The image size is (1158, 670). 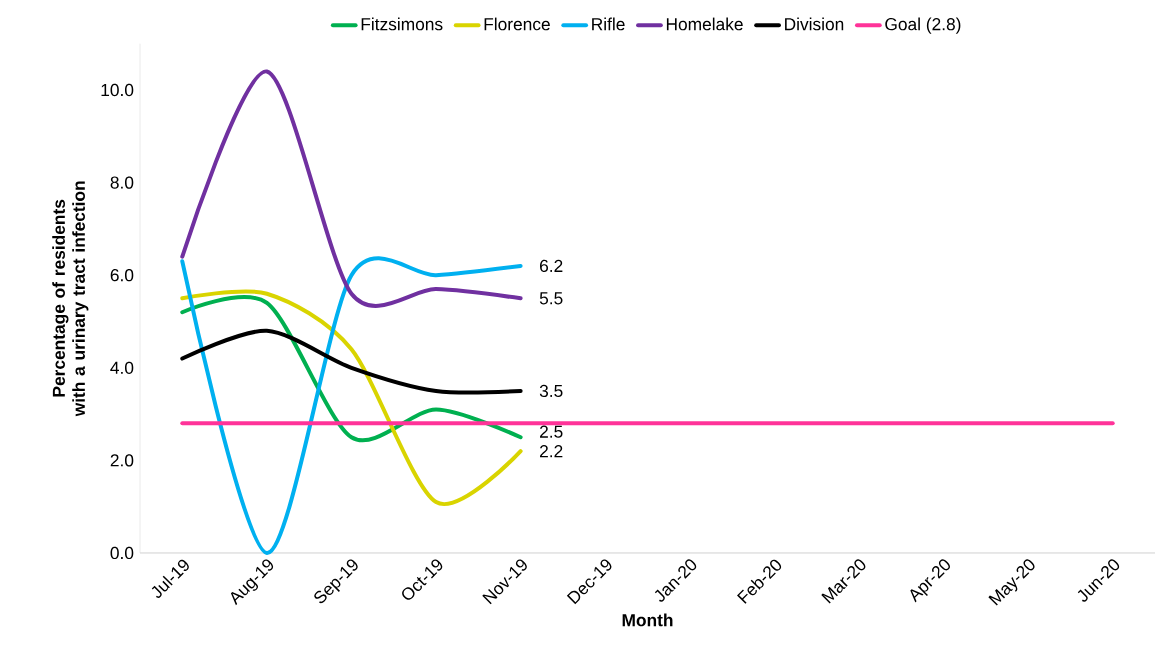 I want to click on legend-label: Florence, so click(x=517, y=24).